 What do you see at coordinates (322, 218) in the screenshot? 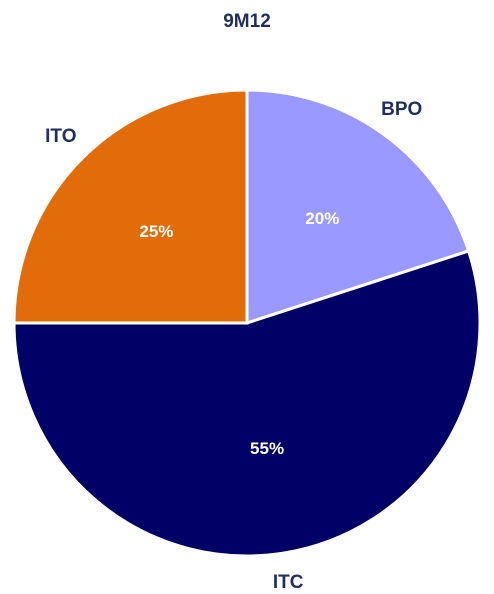
I see `value-label: 20%` at bounding box center [322, 218].